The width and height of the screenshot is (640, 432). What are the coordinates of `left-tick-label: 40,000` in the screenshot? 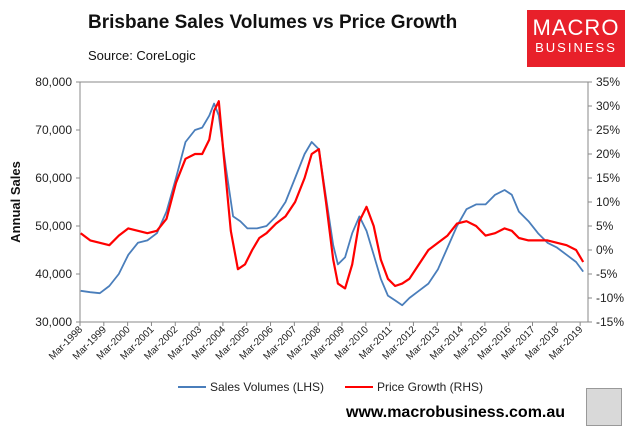 It's located at (53, 274).